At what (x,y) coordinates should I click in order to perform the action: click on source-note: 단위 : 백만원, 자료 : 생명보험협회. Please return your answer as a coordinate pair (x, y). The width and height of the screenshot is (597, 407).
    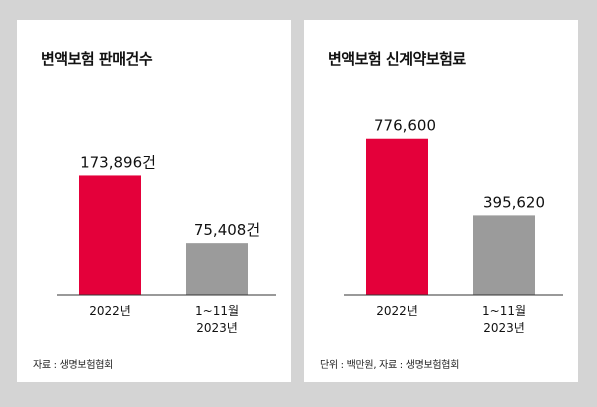
    Looking at the image, I should click on (390, 365).